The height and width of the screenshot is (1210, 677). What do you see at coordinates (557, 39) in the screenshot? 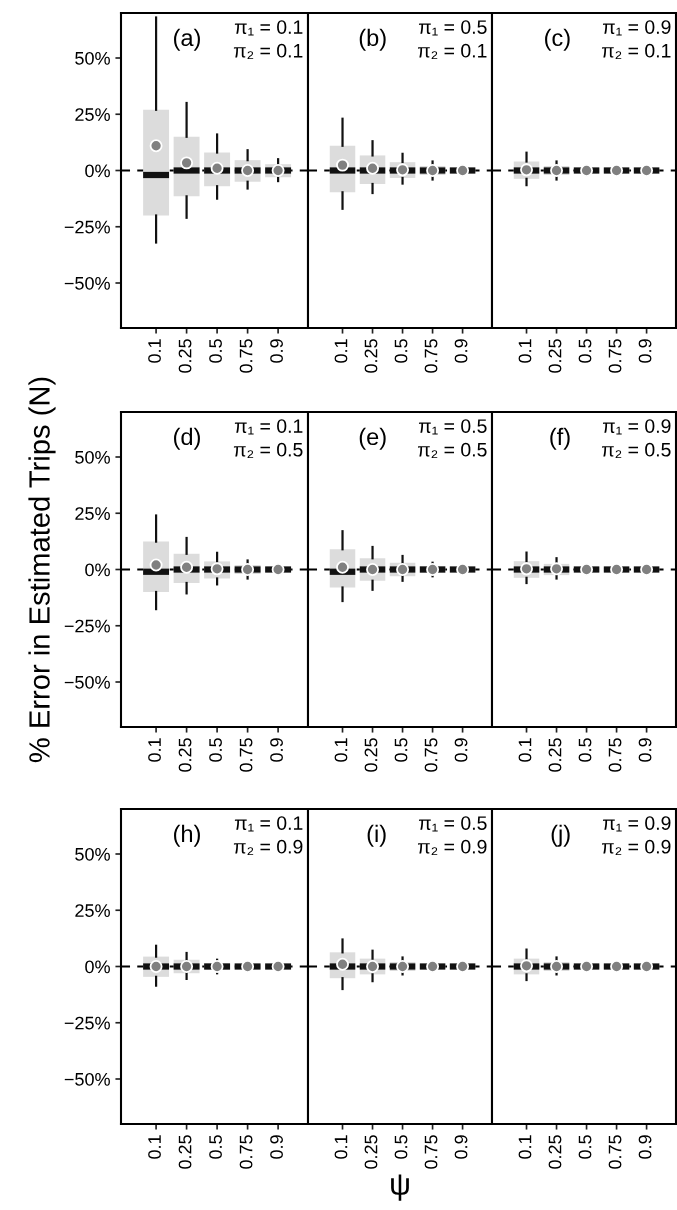
I see `text: (c)` at bounding box center [557, 39].